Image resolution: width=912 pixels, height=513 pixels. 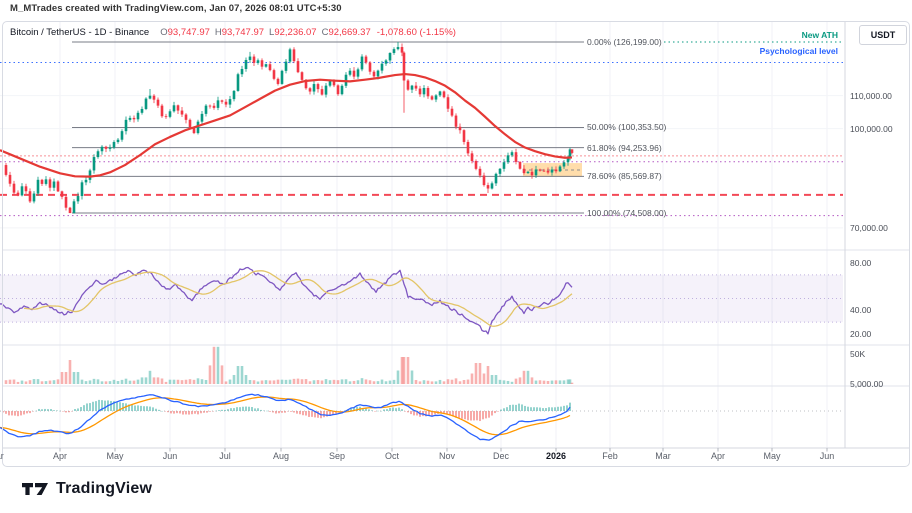 What do you see at coordinates (819, 35) in the screenshot?
I see `new-ath-annotation: New ATH` at bounding box center [819, 35].